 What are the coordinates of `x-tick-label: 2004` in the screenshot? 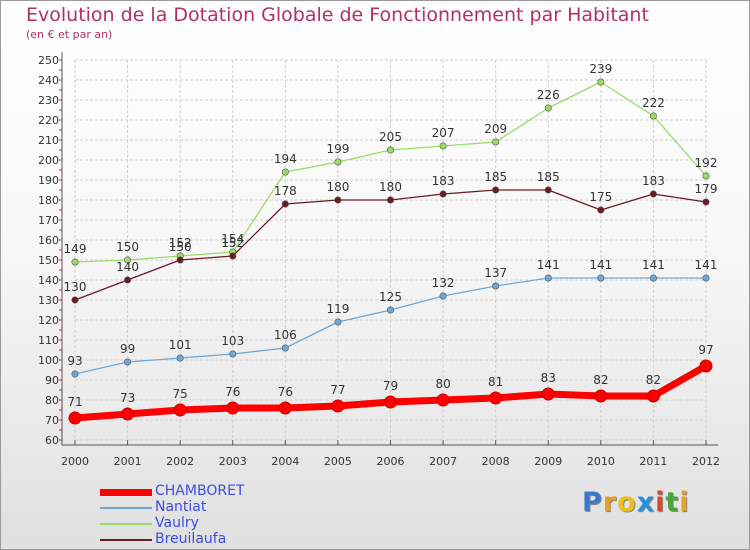 It's located at (285, 461).